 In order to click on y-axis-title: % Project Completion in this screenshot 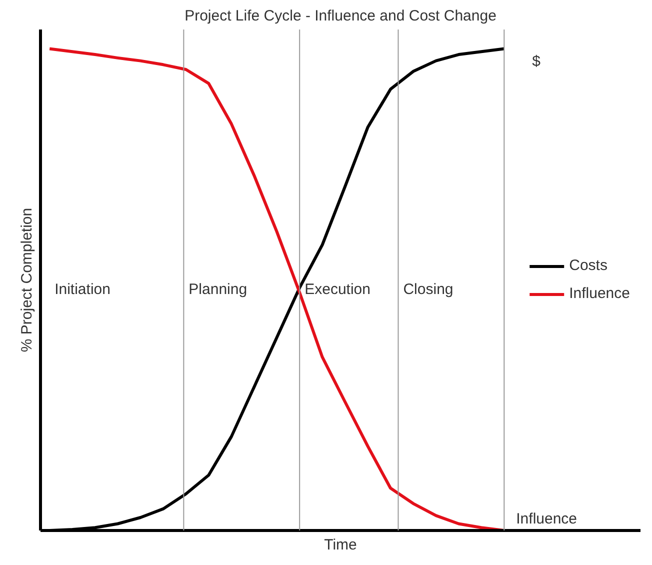, I will do `click(27, 280)`.